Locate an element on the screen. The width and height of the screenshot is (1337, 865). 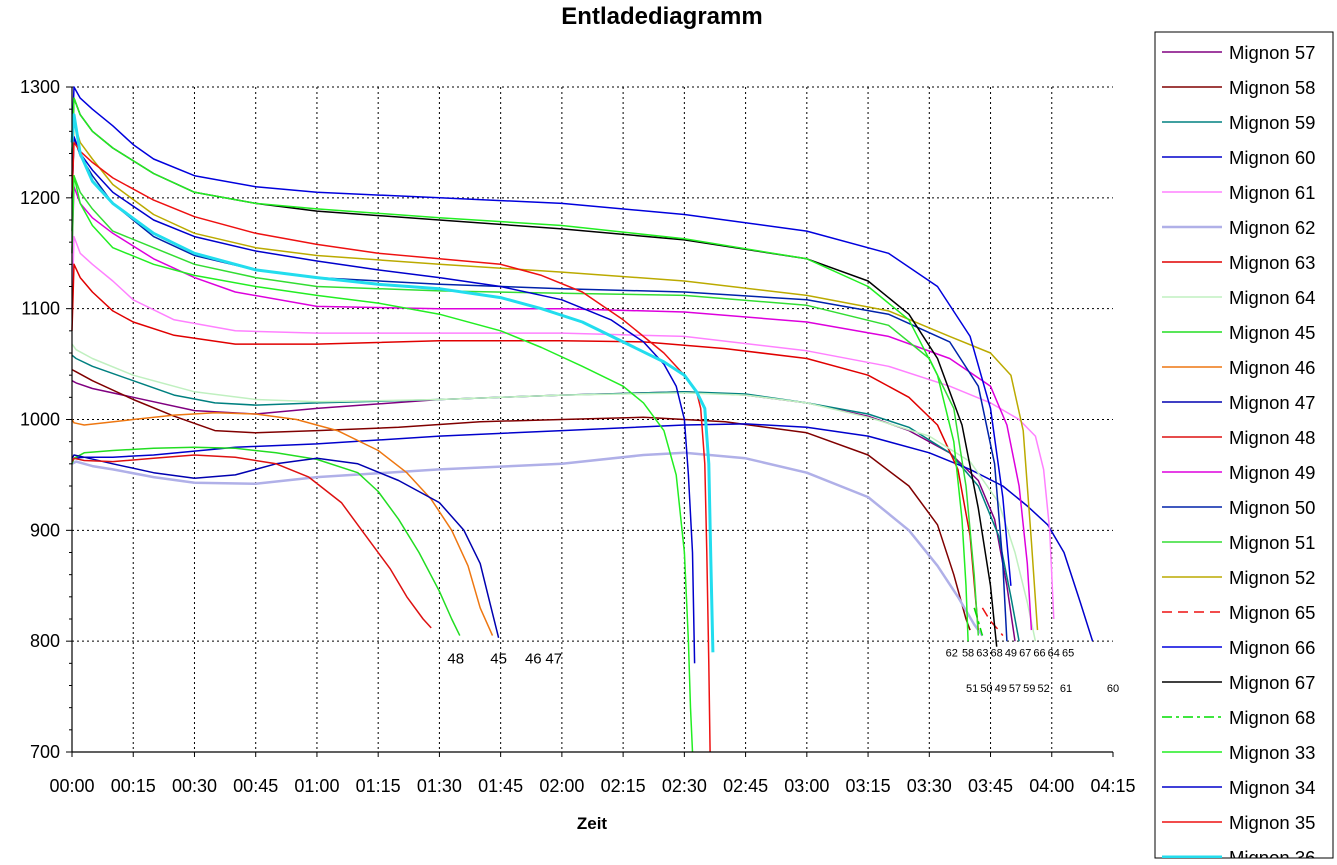
end-label: 67 is located at coordinates (1025, 654).